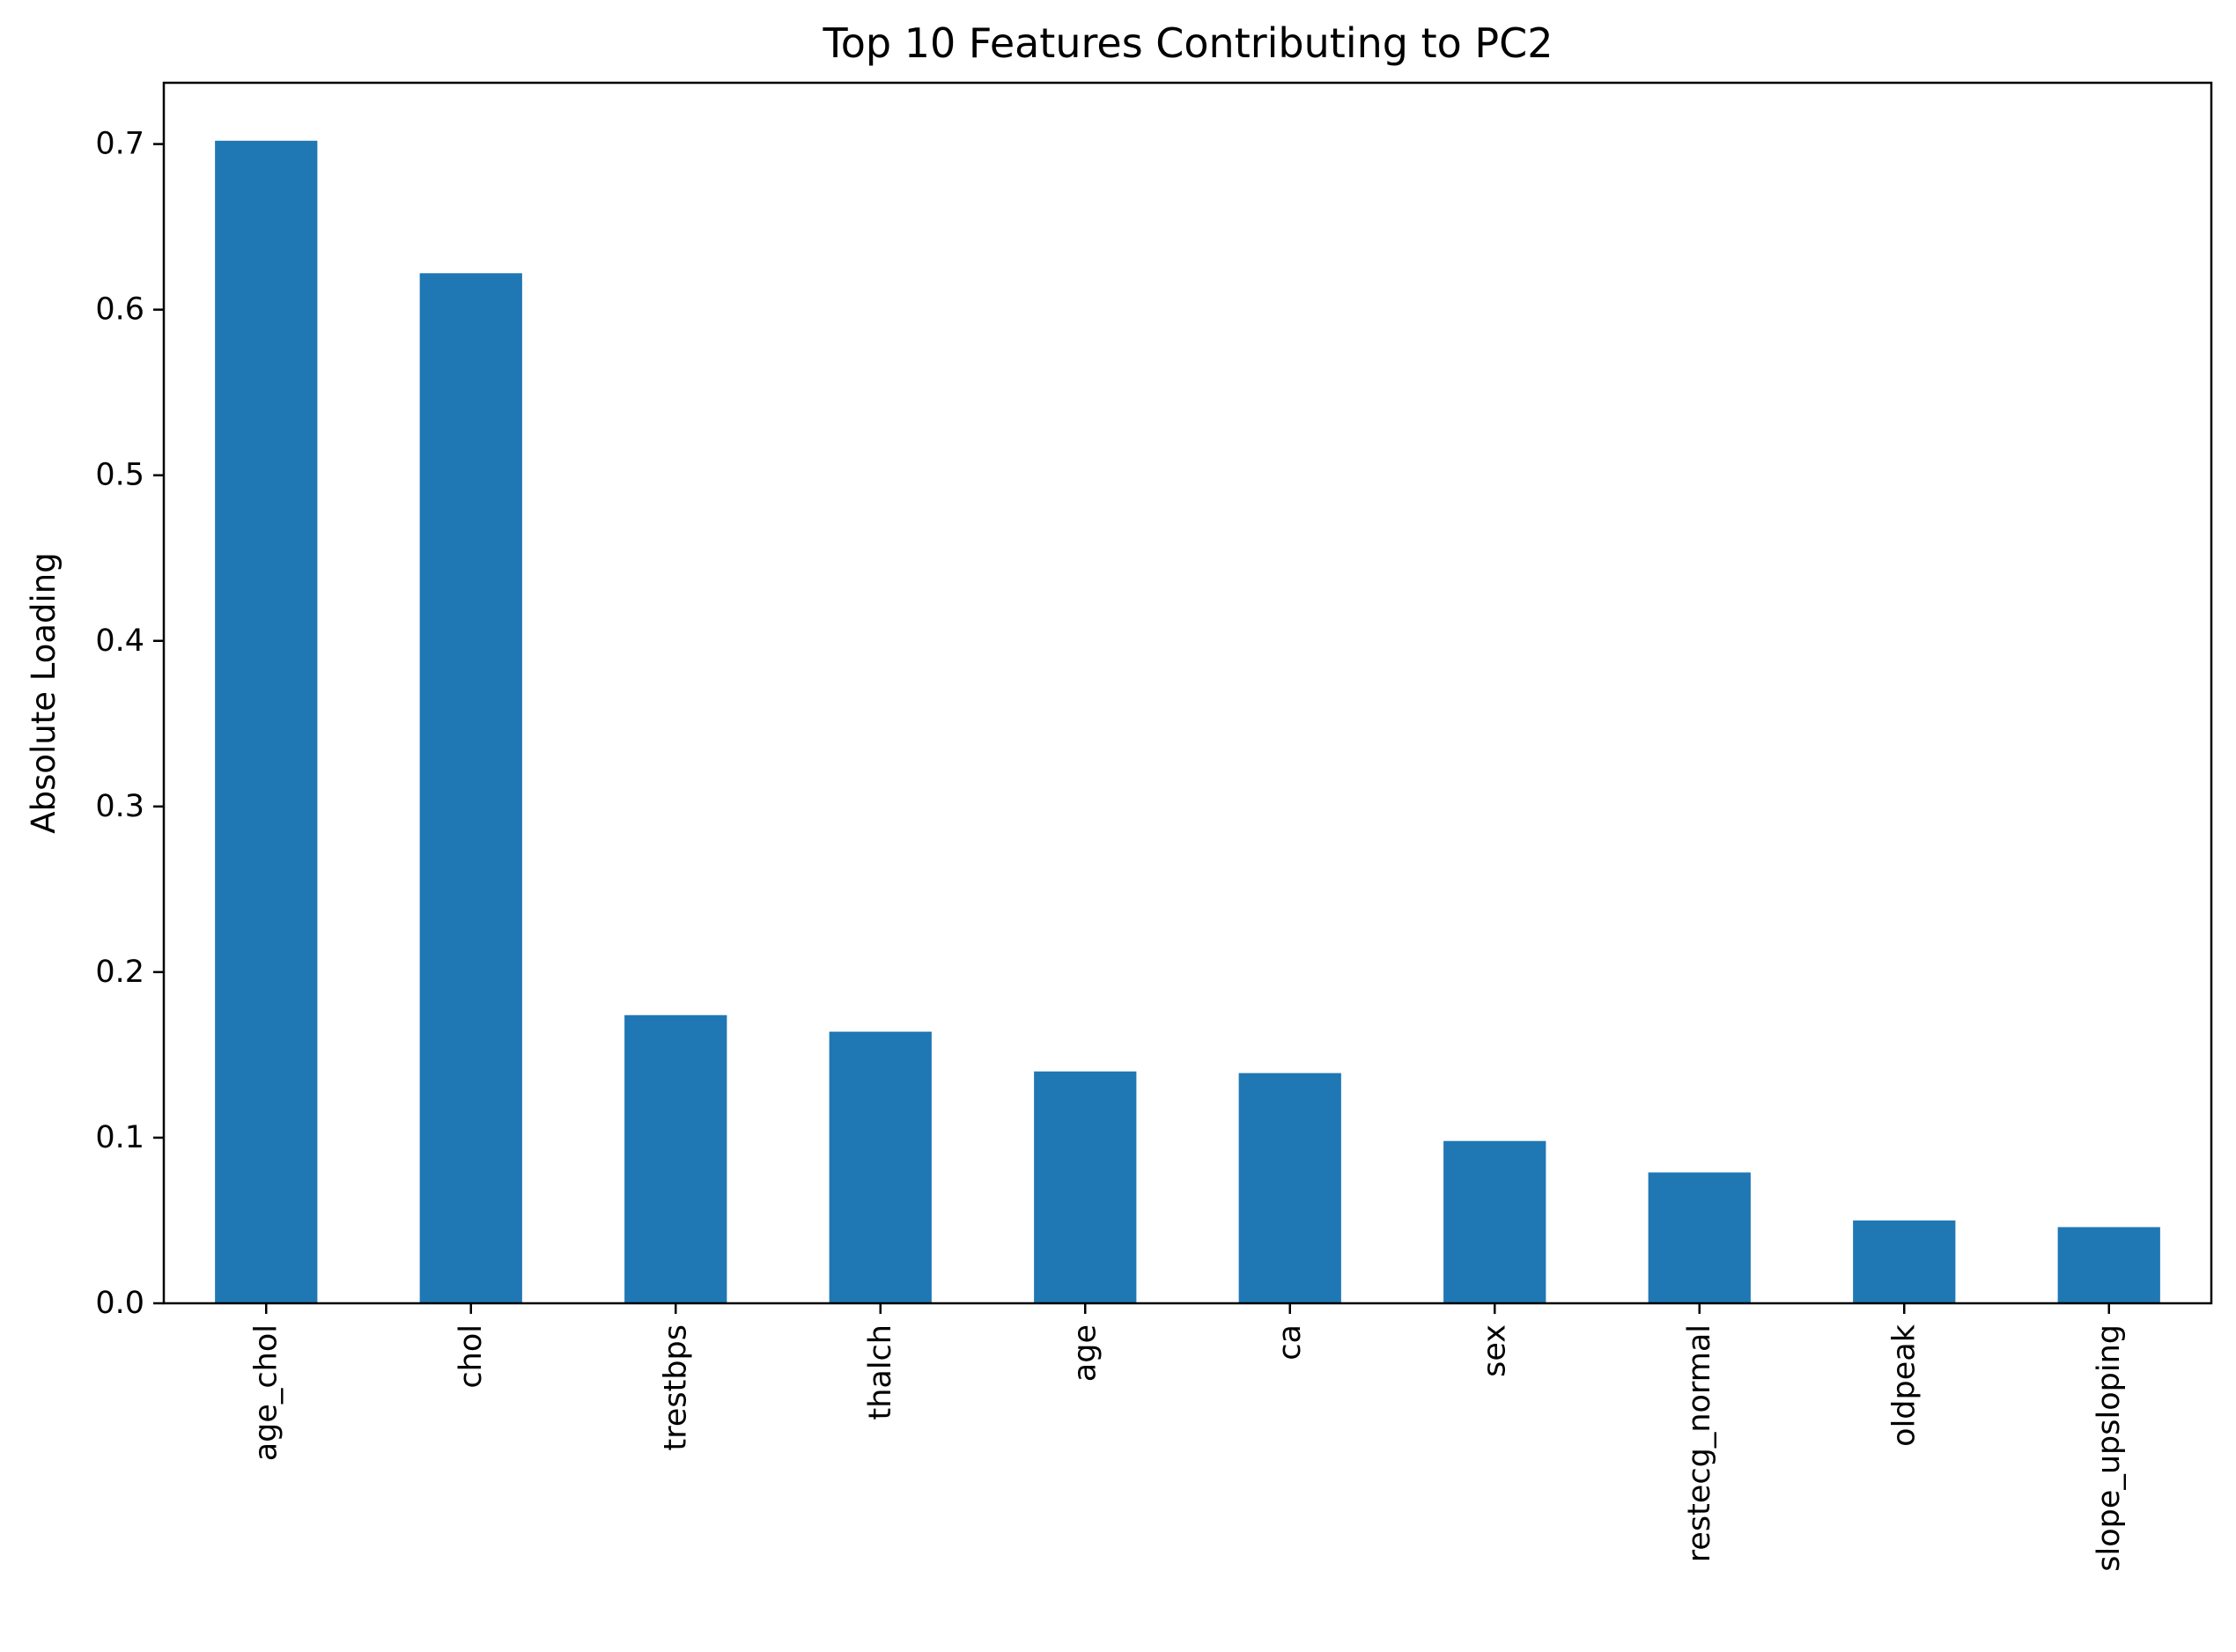 The height and width of the screenshot is (1652, 2236). Describe the element at coordinates (119, 806) in the screenshot. I see `y-tick-label: 0.3` at that location.